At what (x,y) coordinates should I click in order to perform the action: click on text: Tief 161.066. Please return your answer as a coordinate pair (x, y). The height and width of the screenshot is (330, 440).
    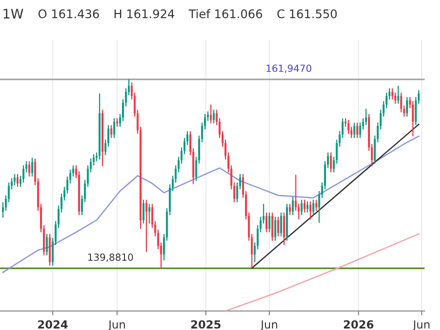
    Looking at the image, I should click on (225, 13).